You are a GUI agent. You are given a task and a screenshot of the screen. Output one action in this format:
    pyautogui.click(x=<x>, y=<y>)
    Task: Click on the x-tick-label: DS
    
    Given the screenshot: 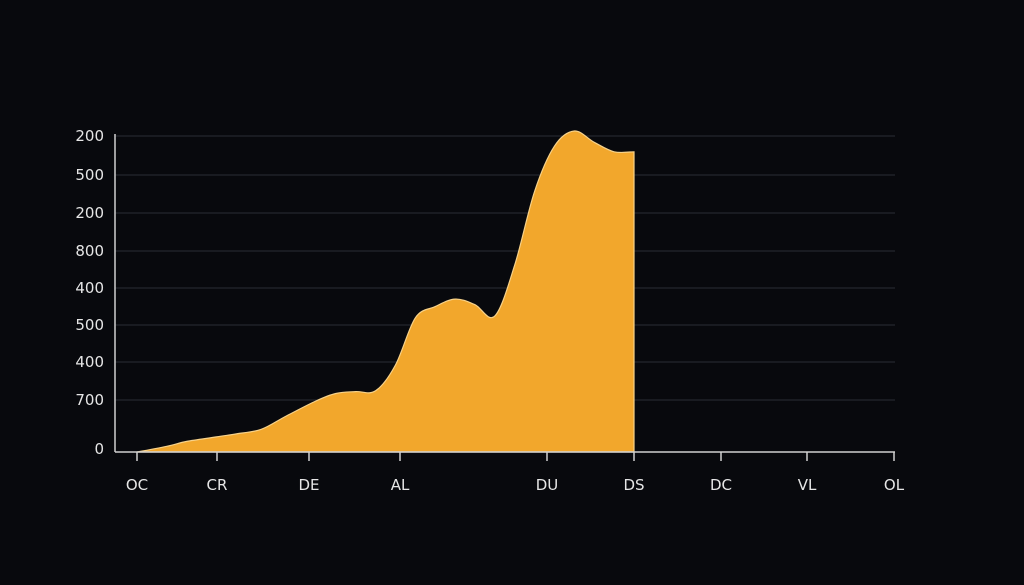 What is the action you would take?
    pyautogui.click(x=633, y=485)
    